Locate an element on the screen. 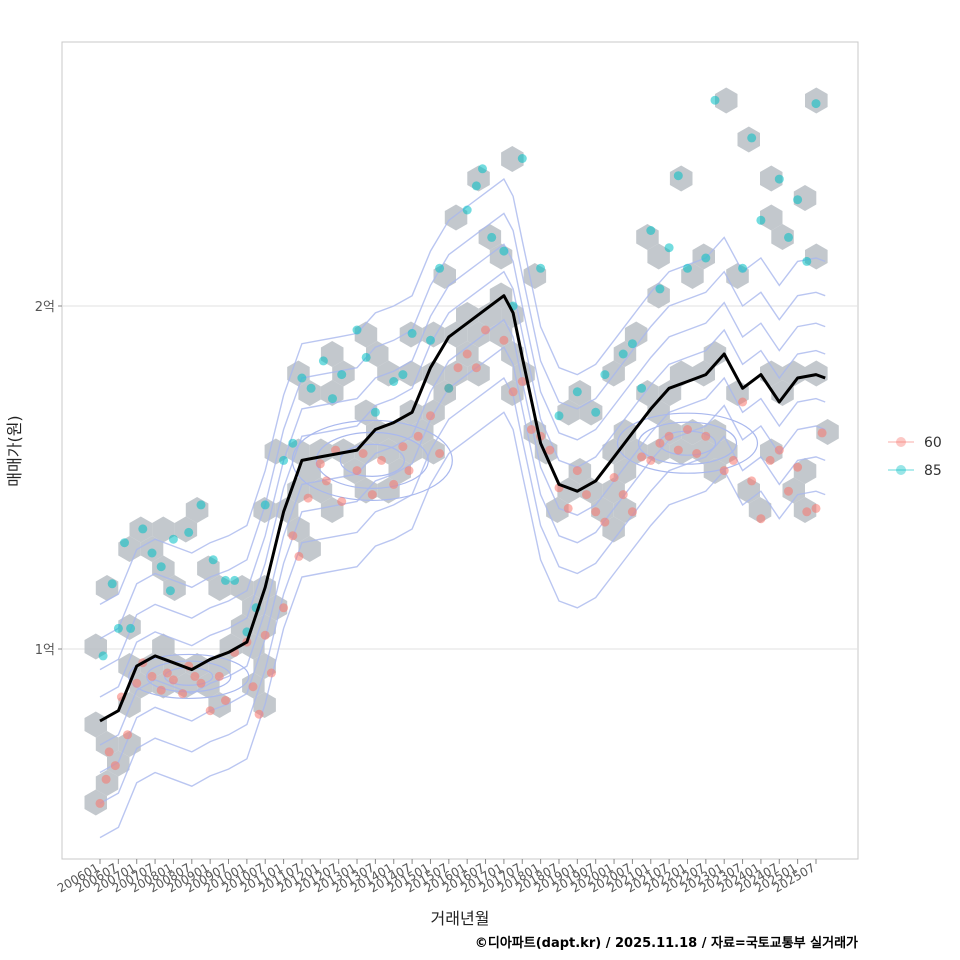 The image size is (960, 960). legend-label-60: 60 is located at coordinates (933, 443).